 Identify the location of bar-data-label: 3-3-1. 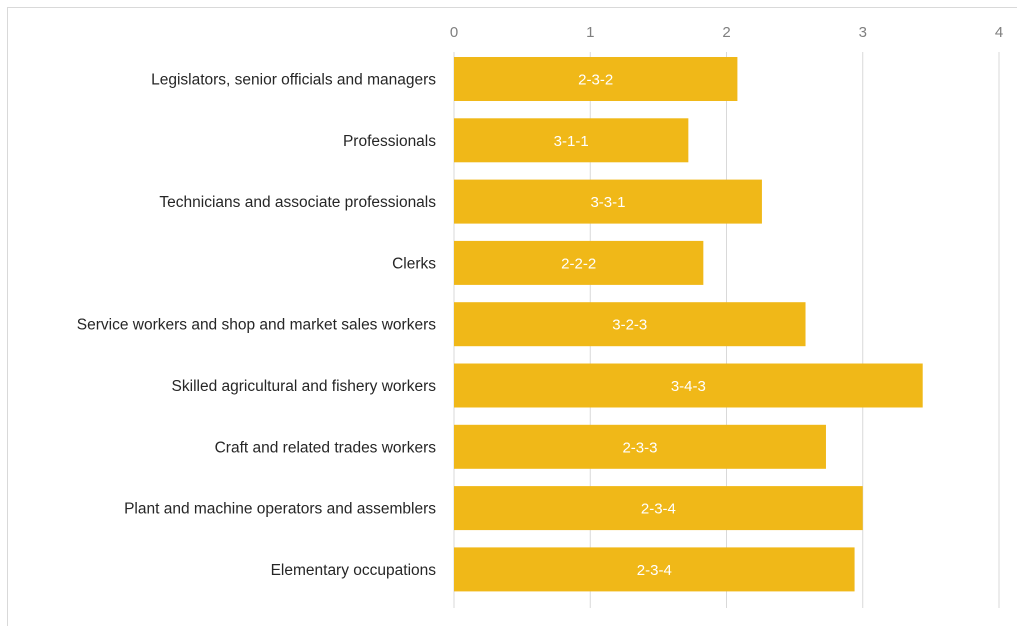
(607, 202).